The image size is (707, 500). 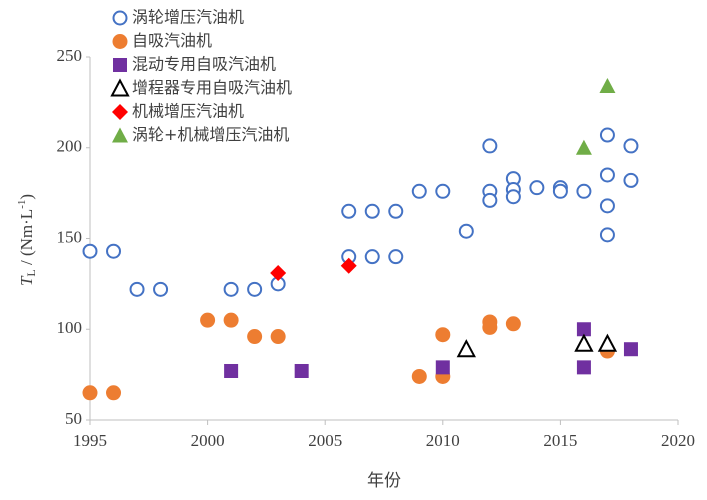 I want to click on legend-label: 机械增压汽油机, so click(x=188, y=111).